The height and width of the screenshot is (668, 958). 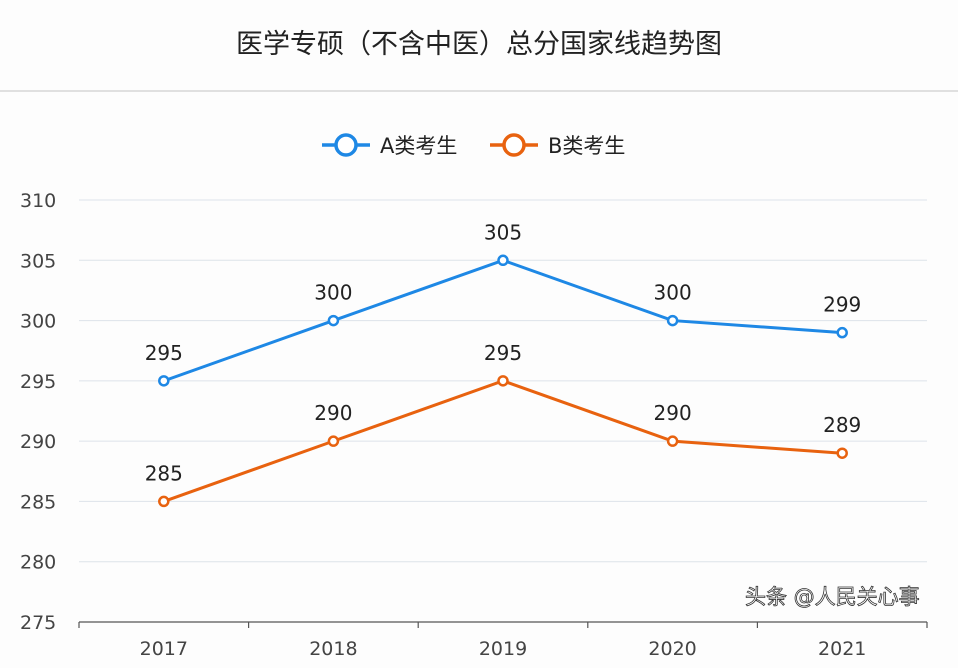 I want to click on y-tick-label: 275, so click(x=38, y=623).